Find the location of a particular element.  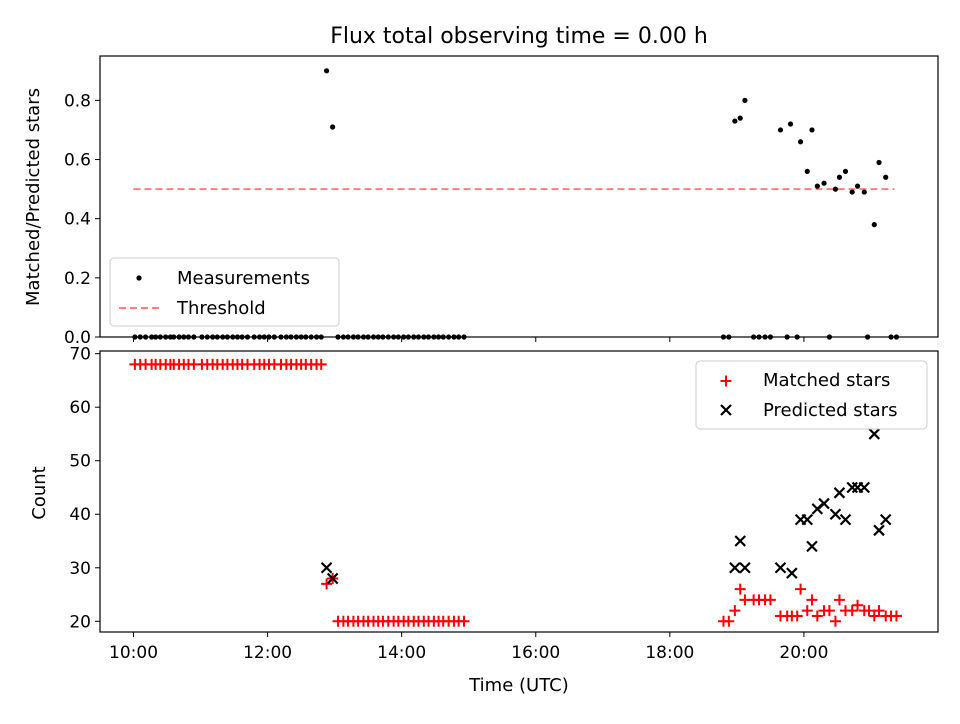

x-tick-label: 20:00 is located at coordinates (803, 653).